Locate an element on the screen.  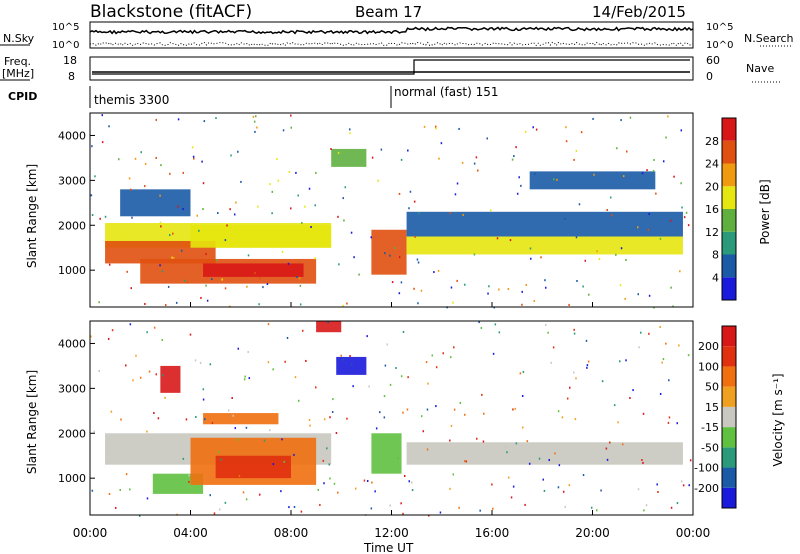
velocity-colorbar-tick: 100 is located at coordinates (708, 366).